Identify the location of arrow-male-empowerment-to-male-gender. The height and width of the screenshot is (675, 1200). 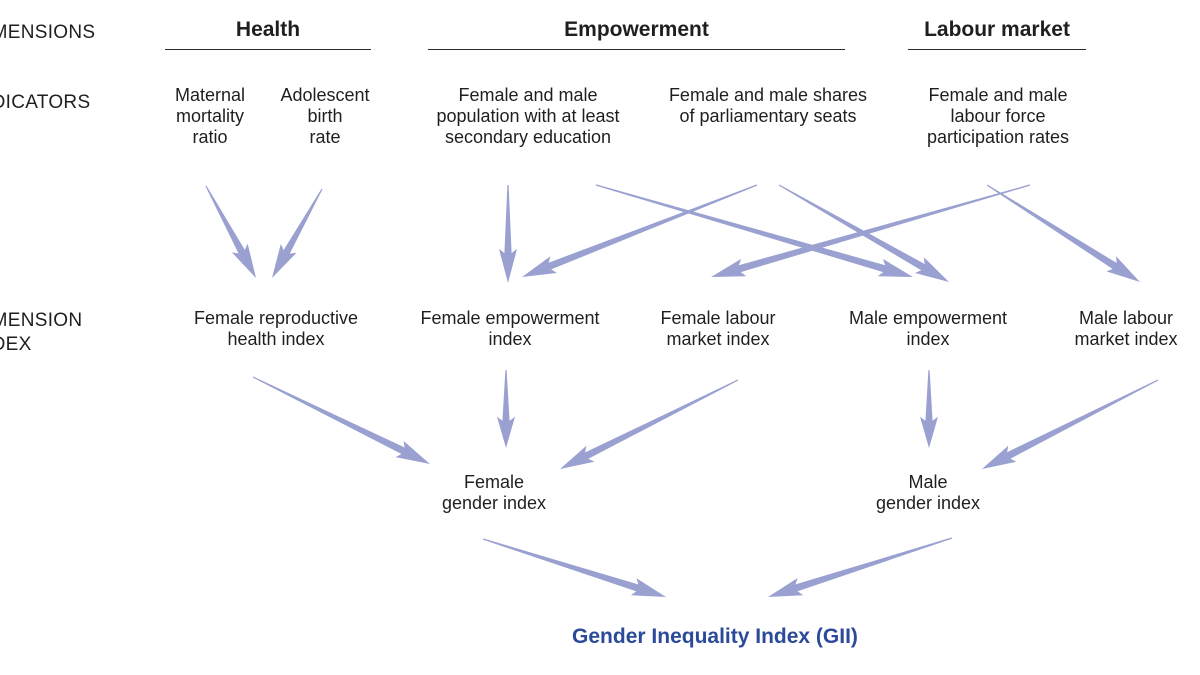
(929, 409).